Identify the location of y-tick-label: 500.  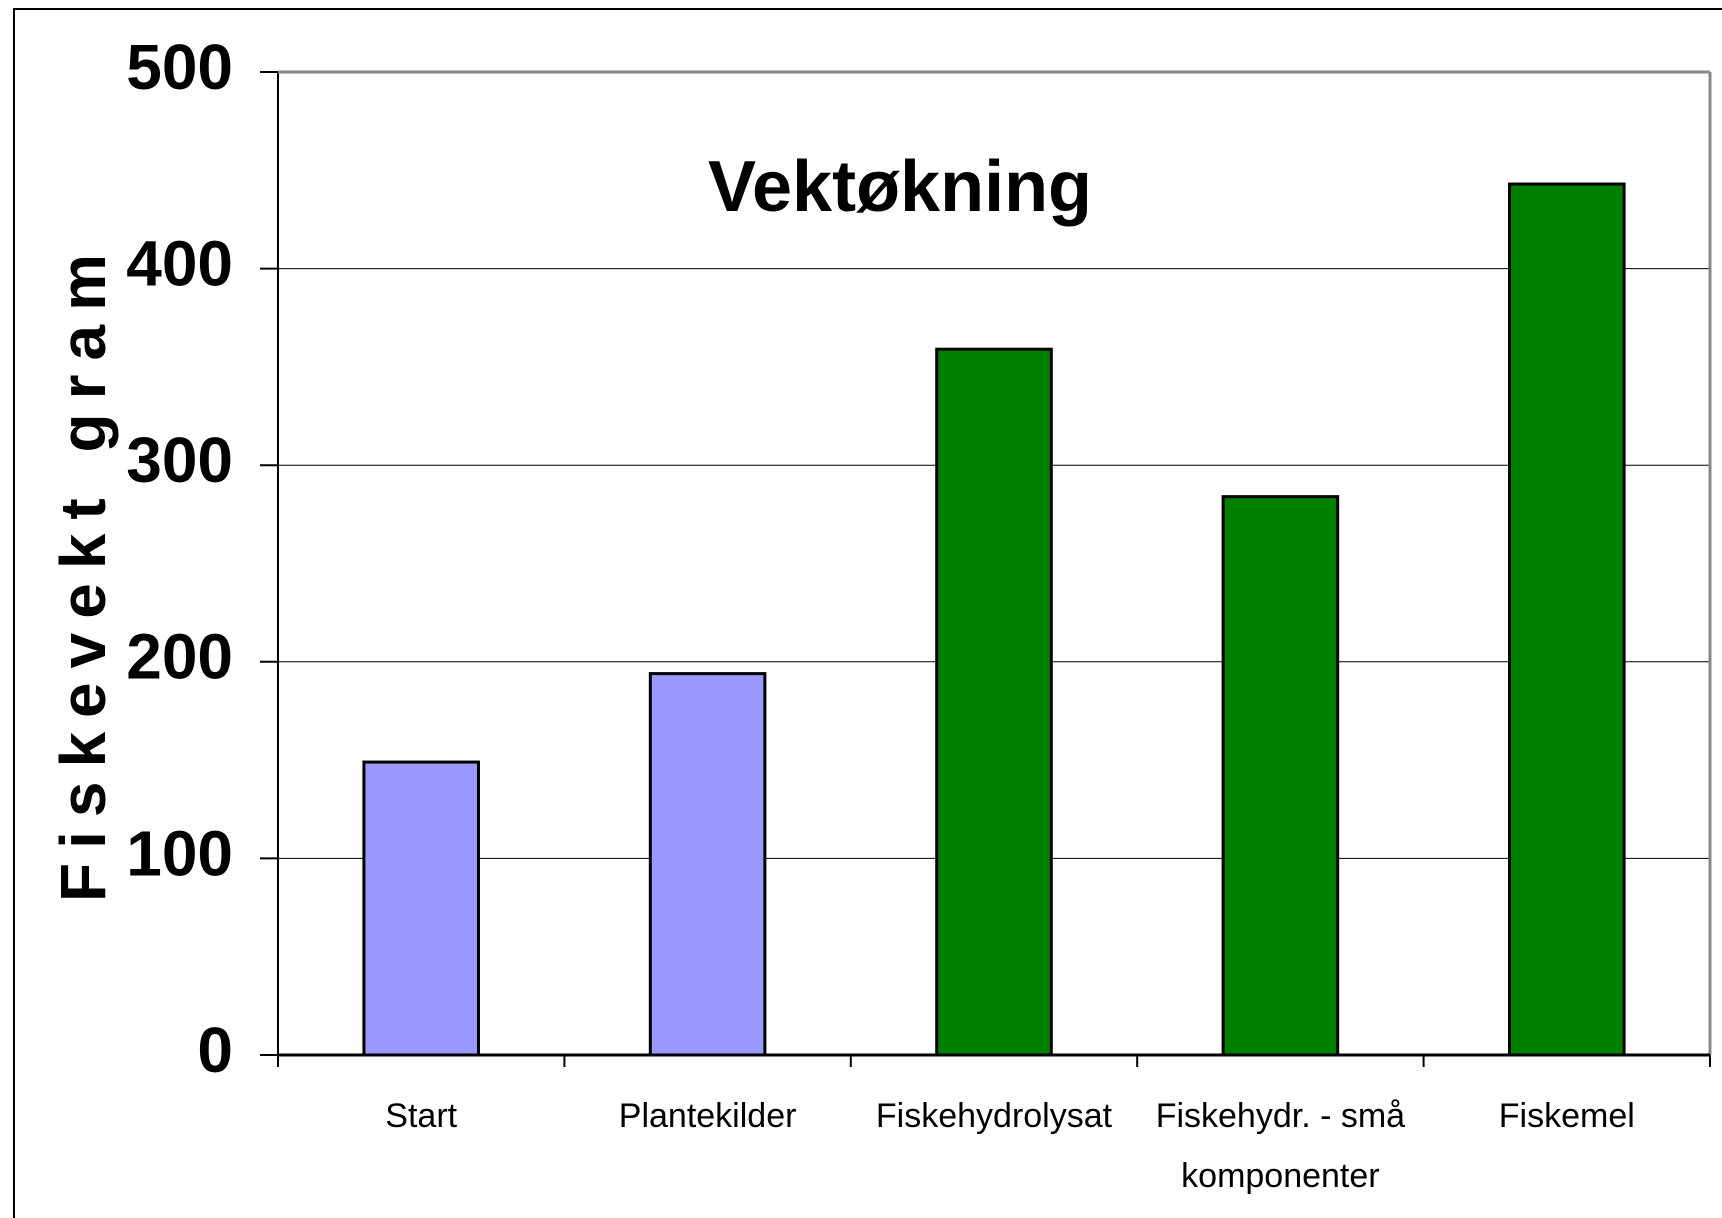
(179, 67).